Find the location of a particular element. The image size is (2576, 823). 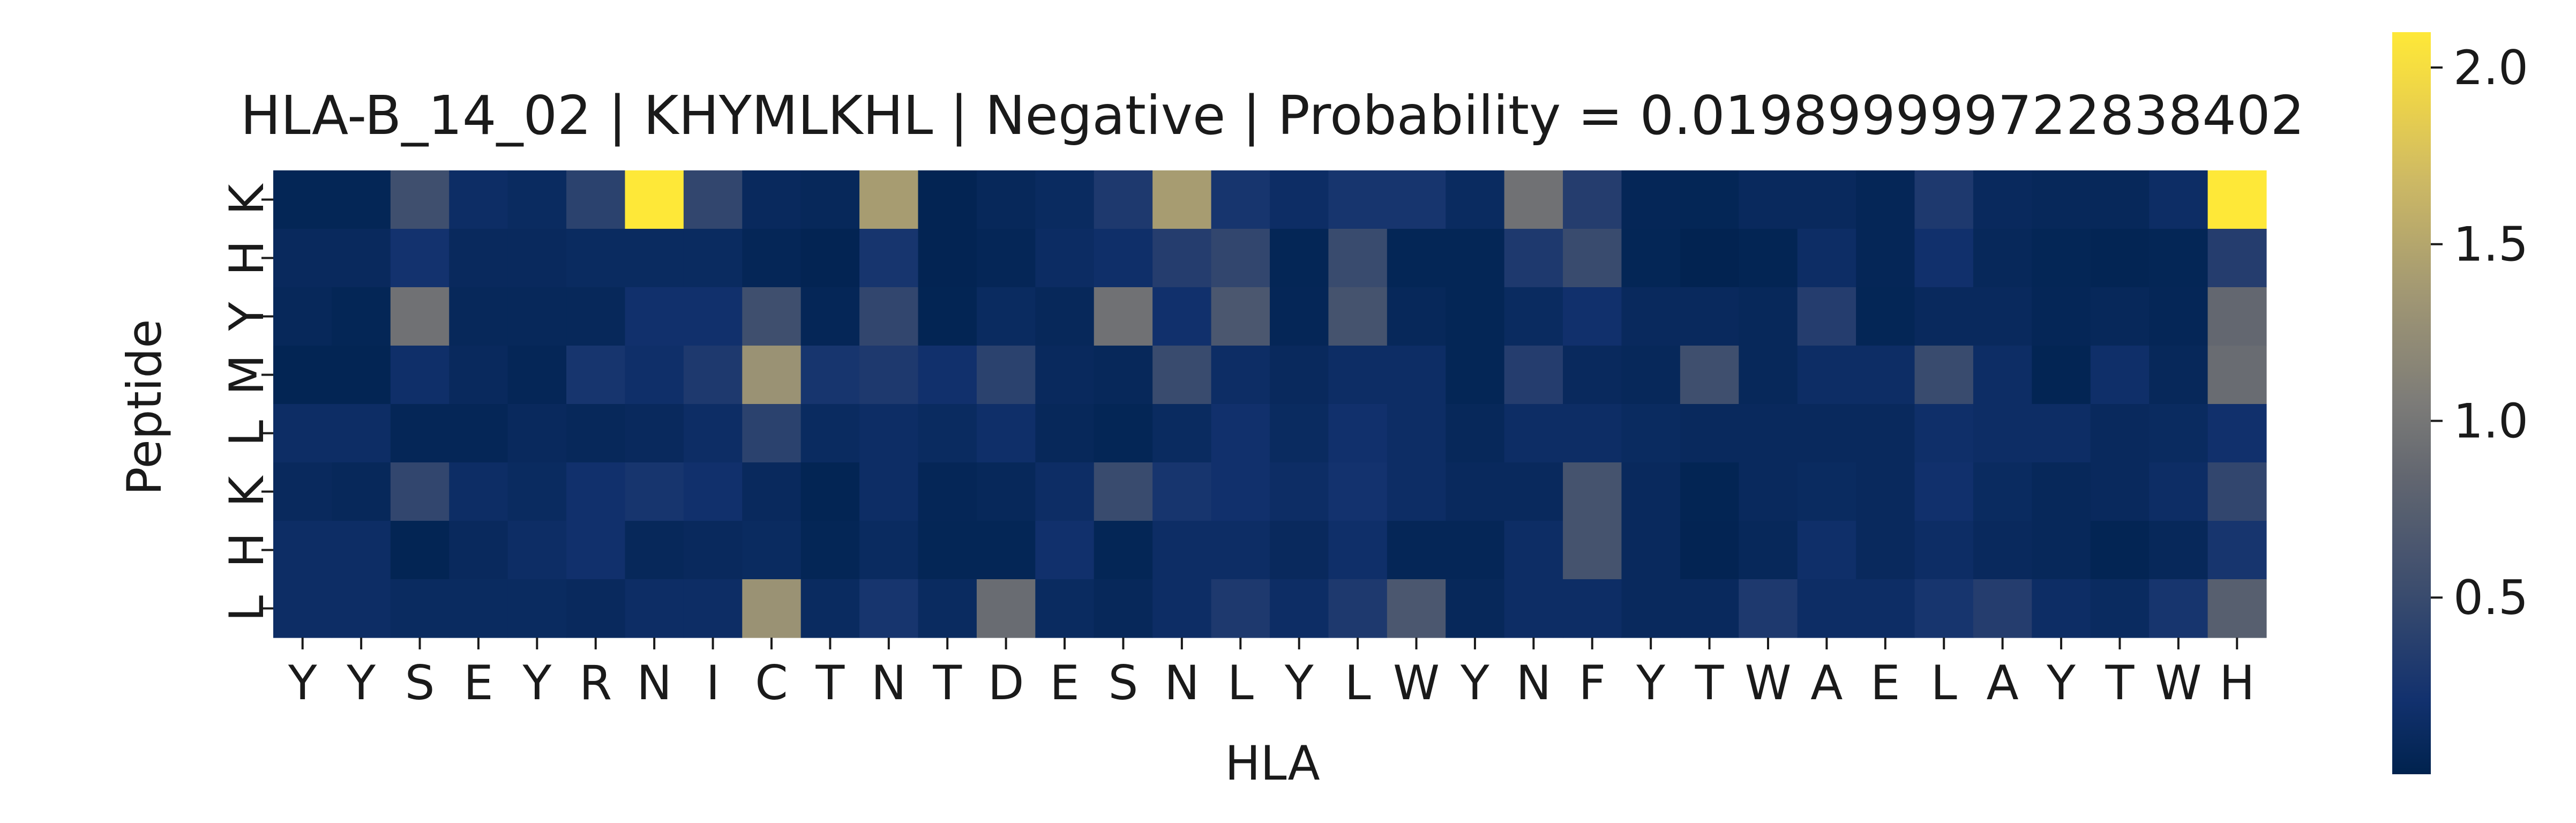

x-tick-label: T is located at coordinates (2120, 682).